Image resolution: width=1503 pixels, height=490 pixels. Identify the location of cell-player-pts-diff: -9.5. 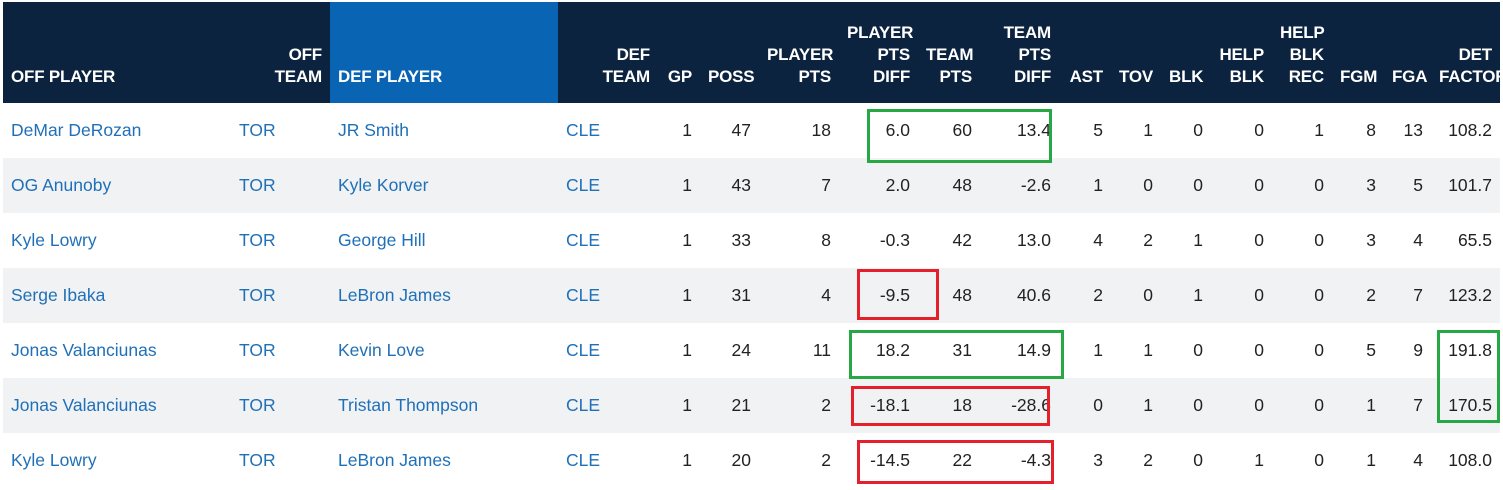
(894, 295).